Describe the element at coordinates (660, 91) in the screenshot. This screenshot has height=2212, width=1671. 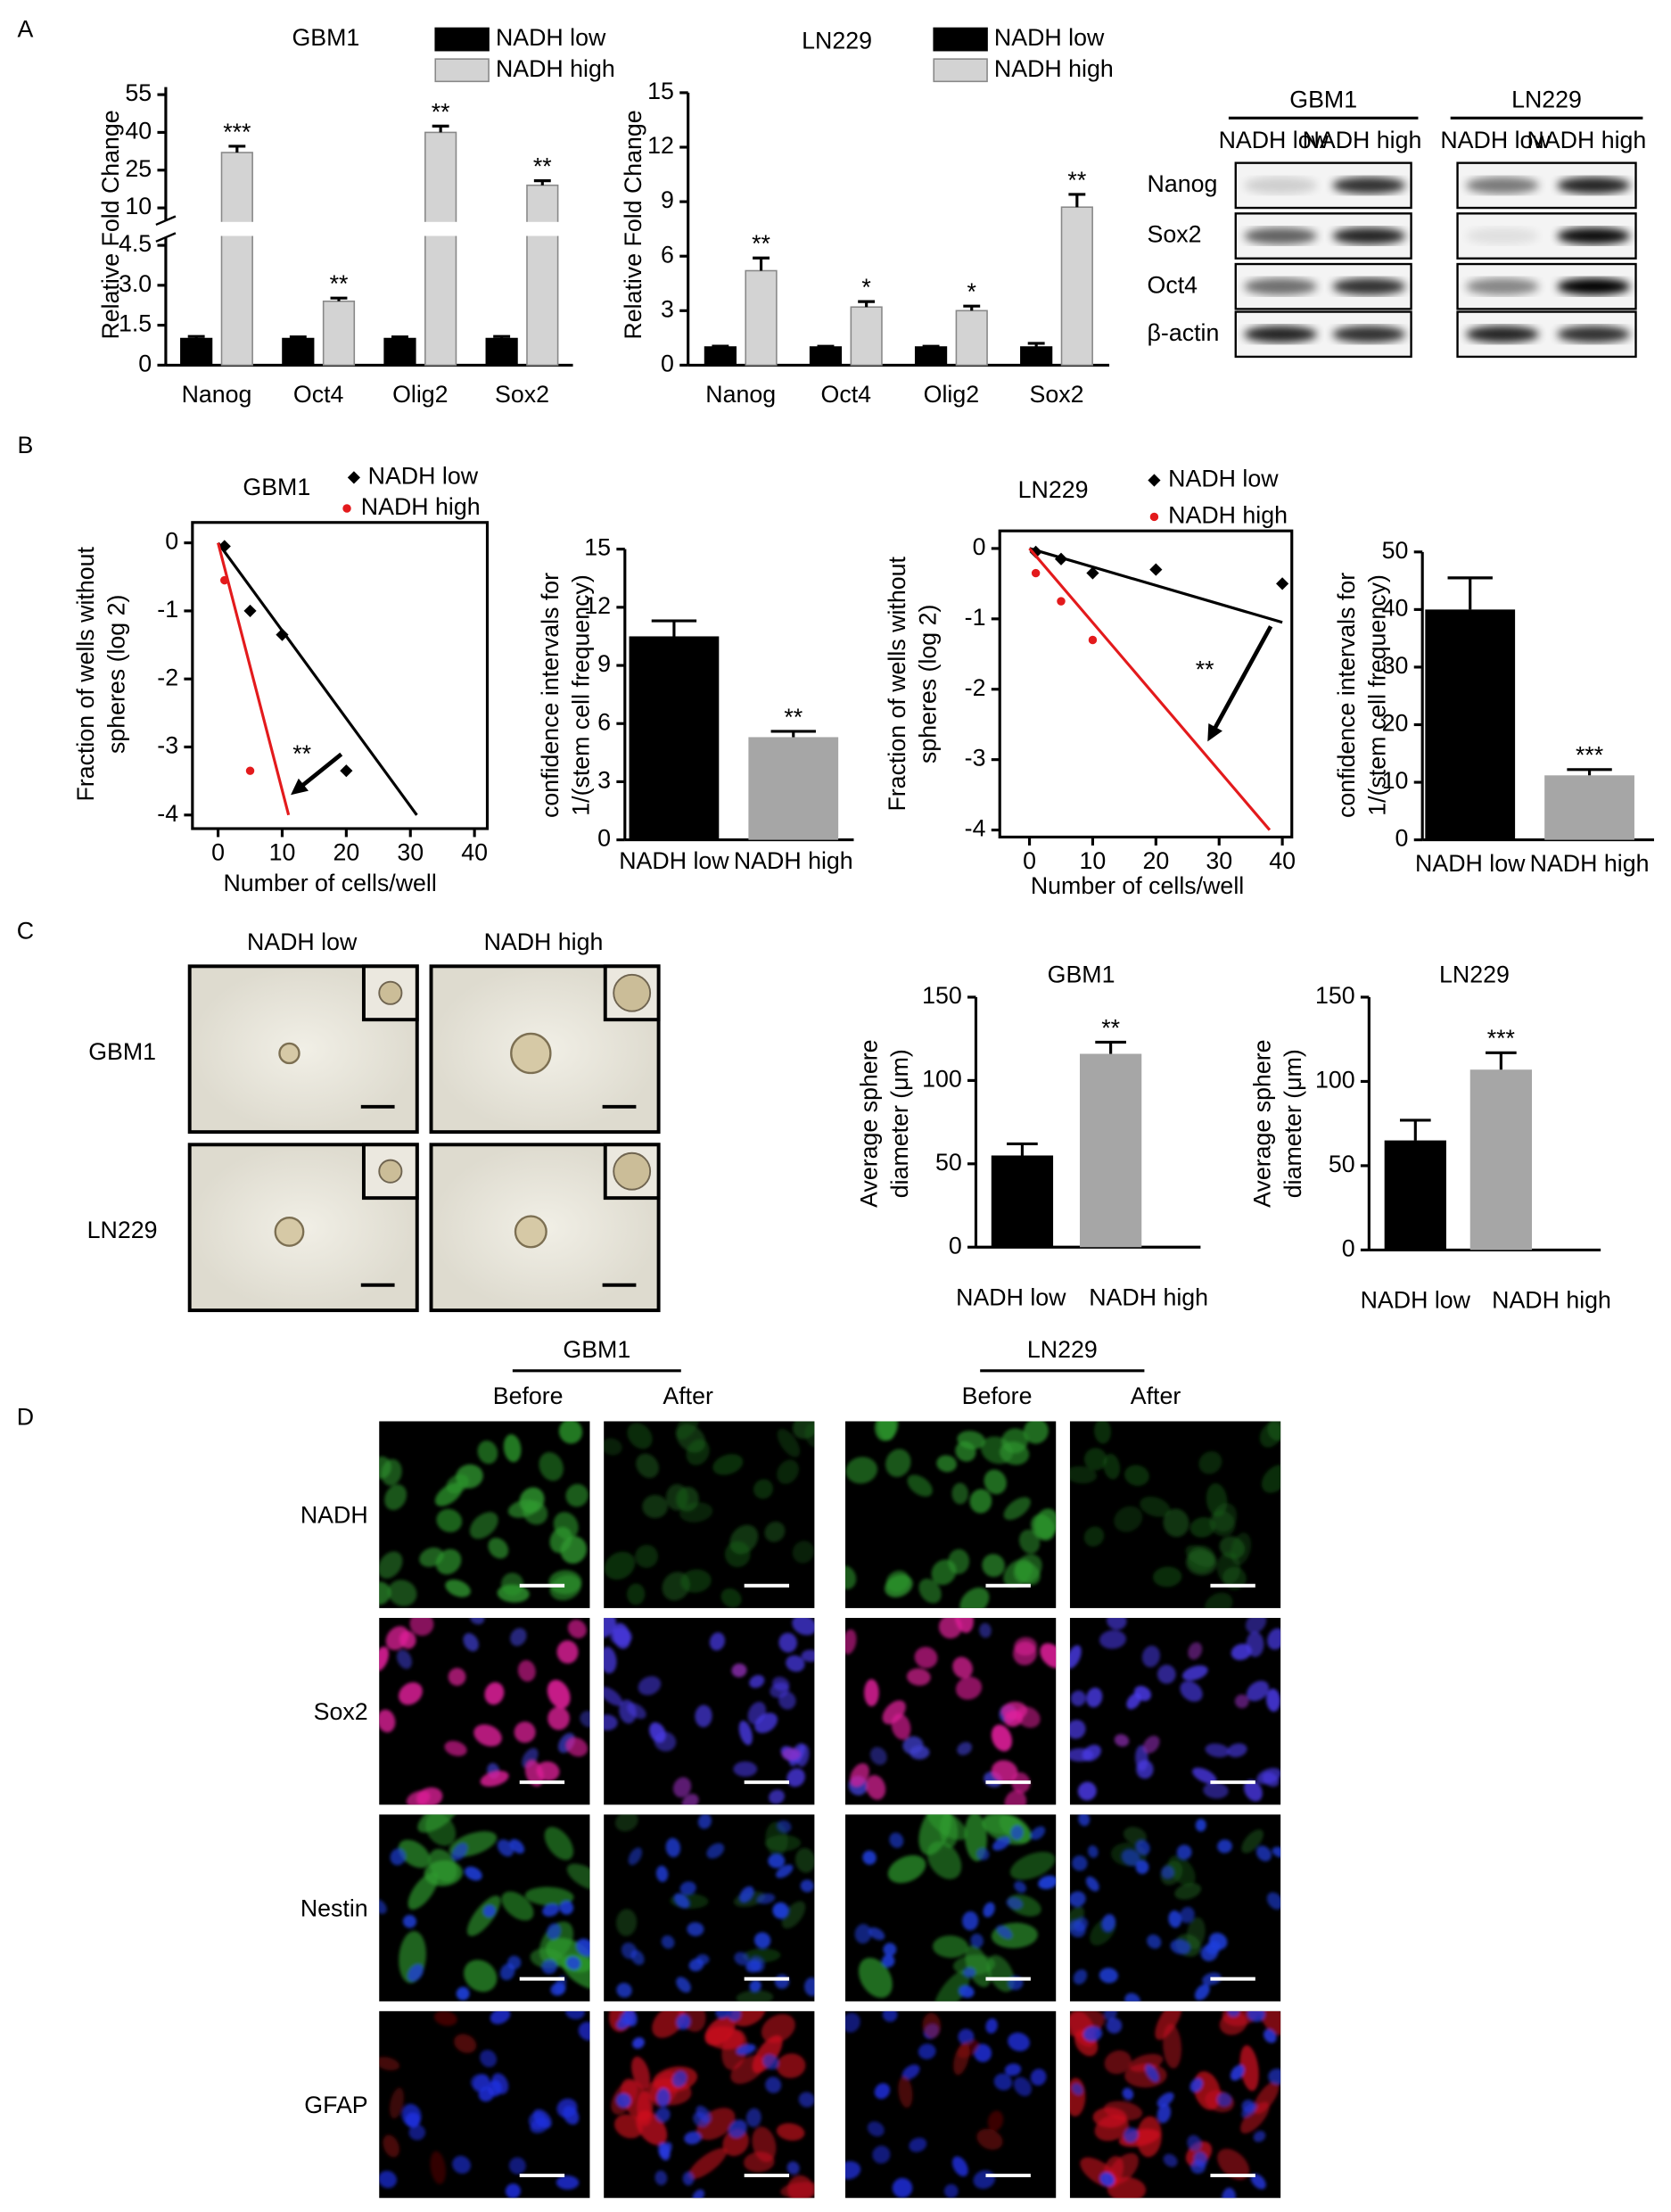
I see `y-tick-label: 15` at that location.